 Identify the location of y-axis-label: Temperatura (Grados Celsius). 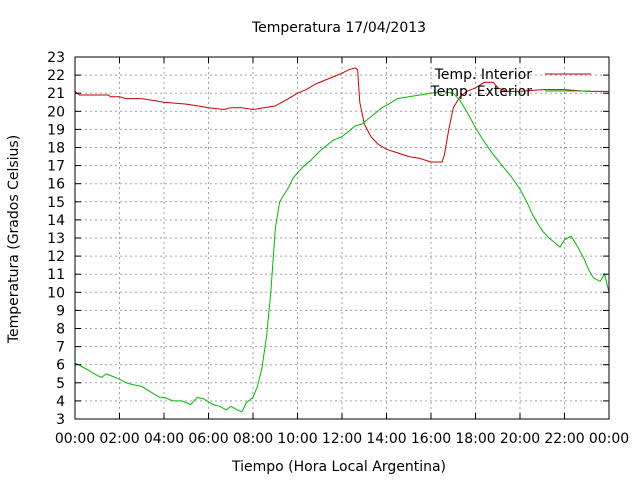
(14, 239).